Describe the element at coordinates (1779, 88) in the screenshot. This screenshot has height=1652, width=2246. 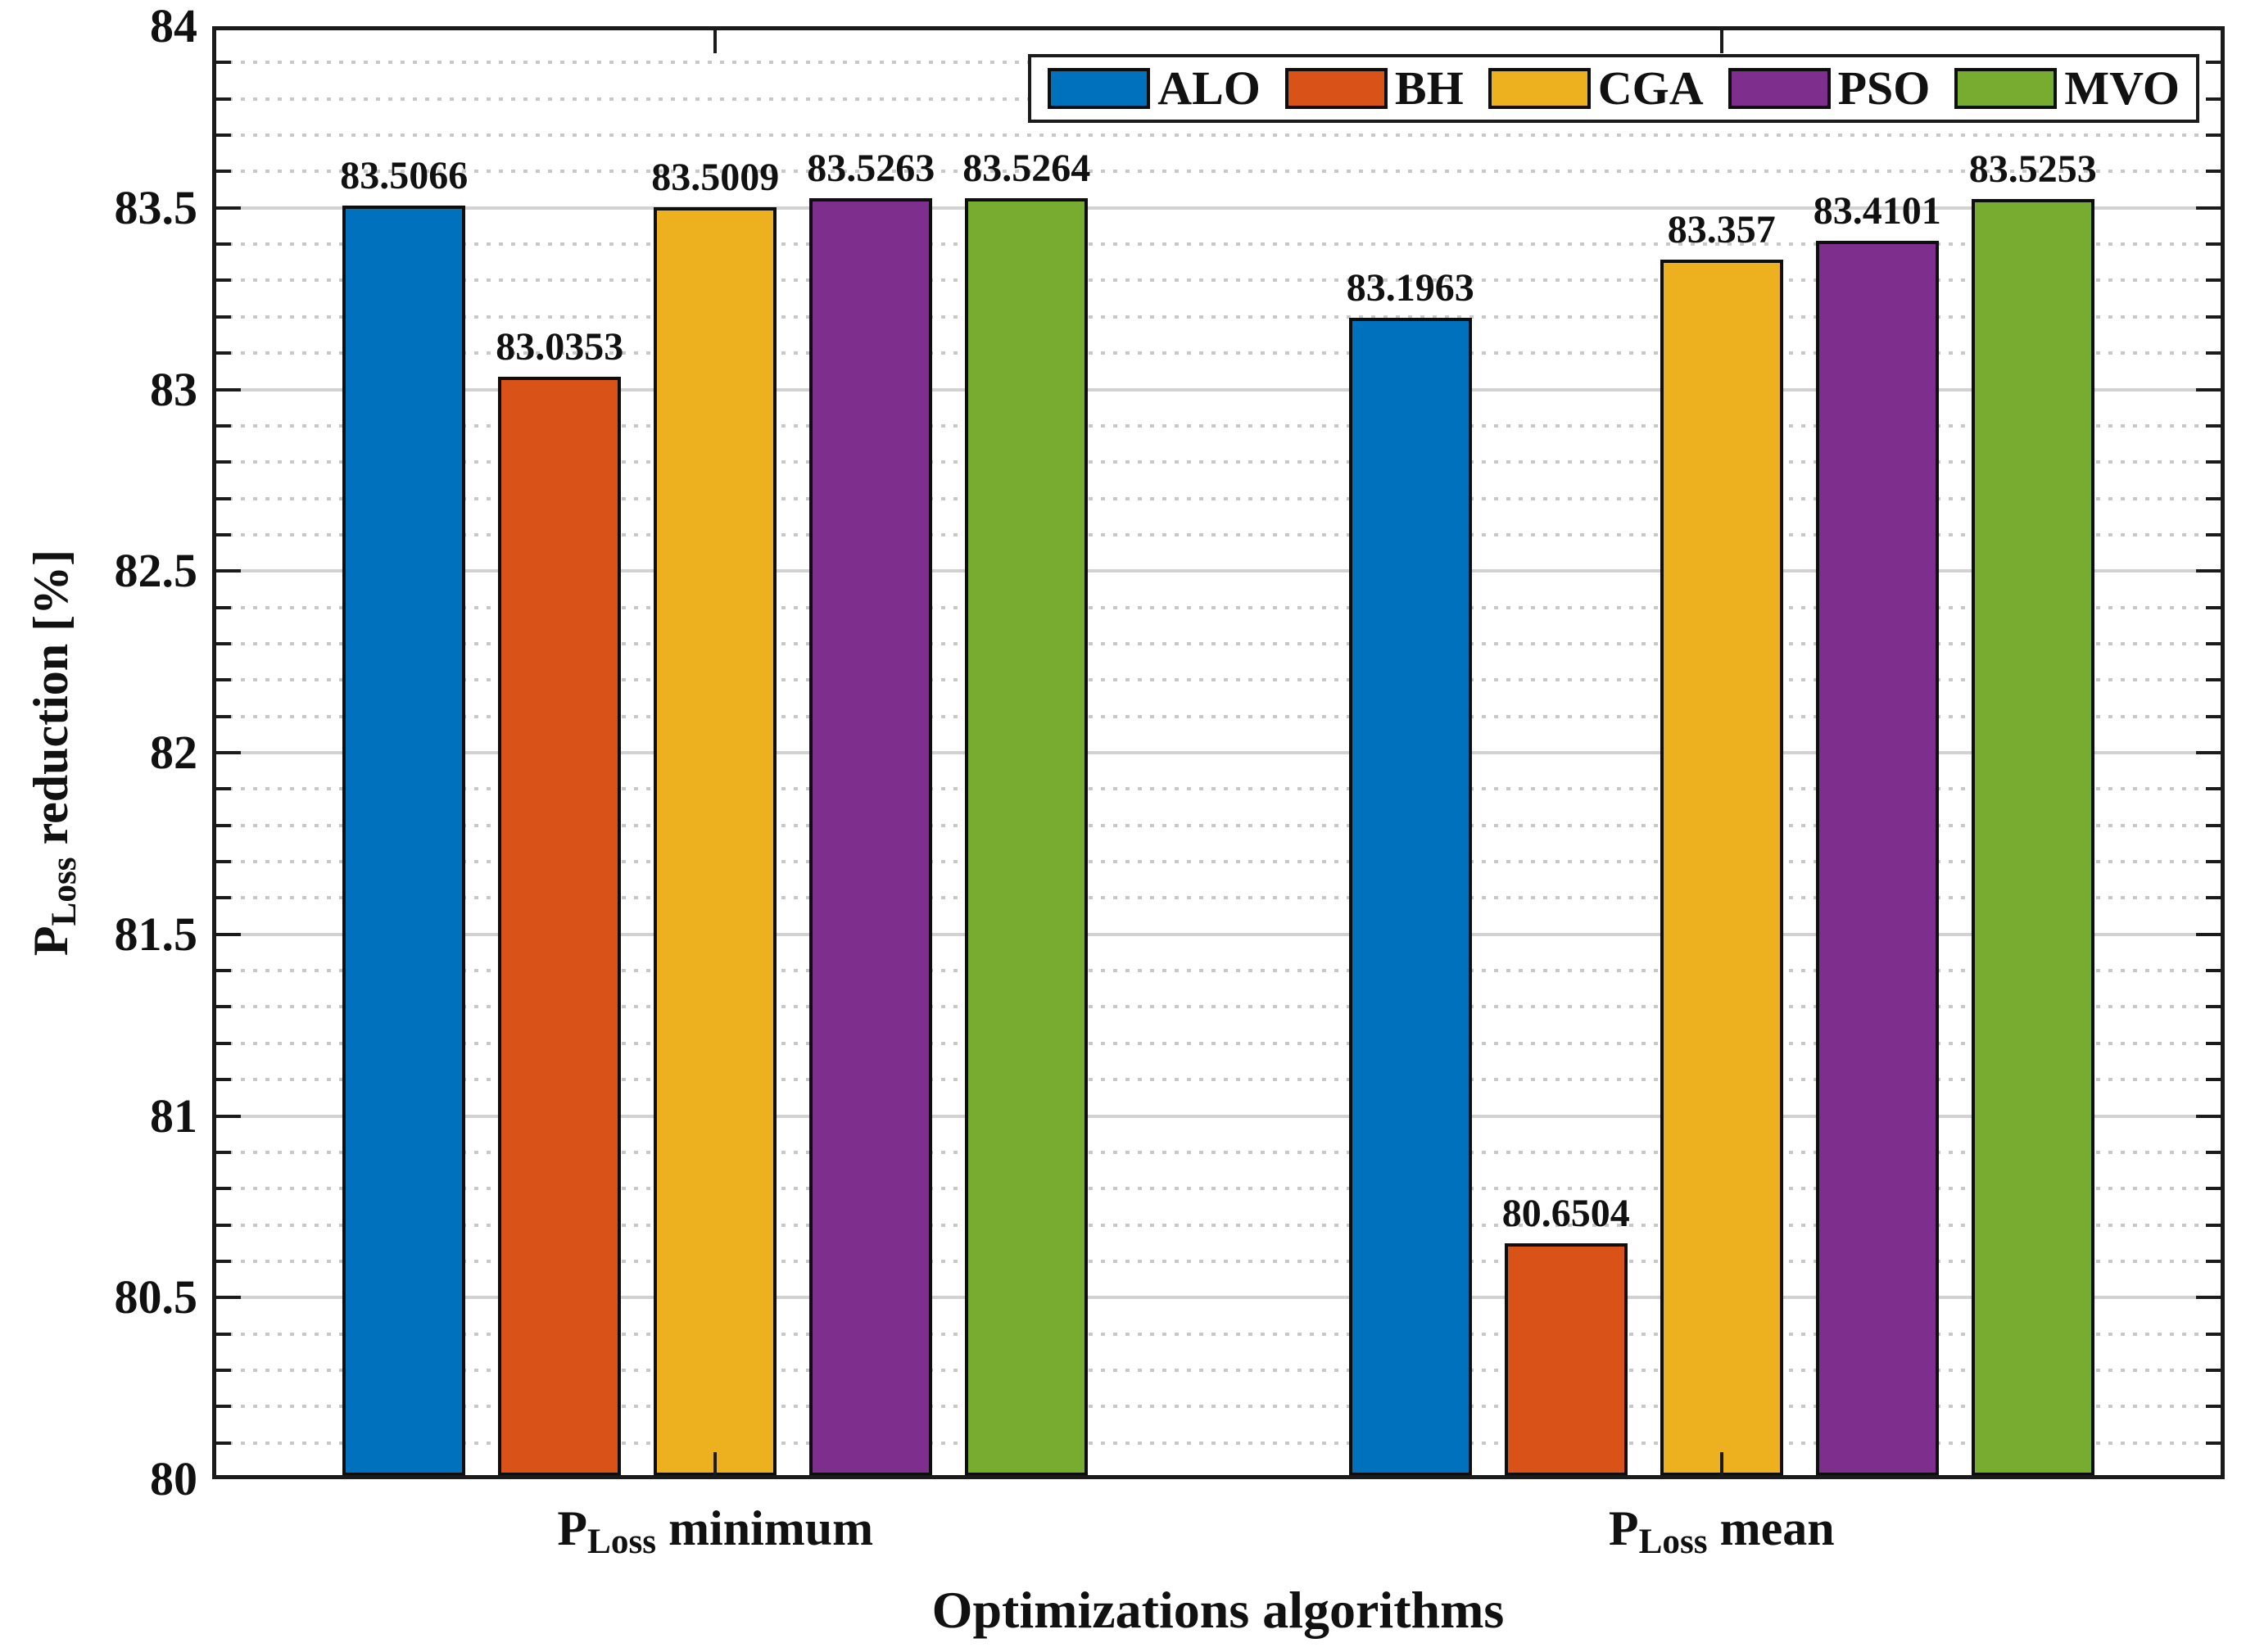
I see `legend-swatch-PSO` at that location.